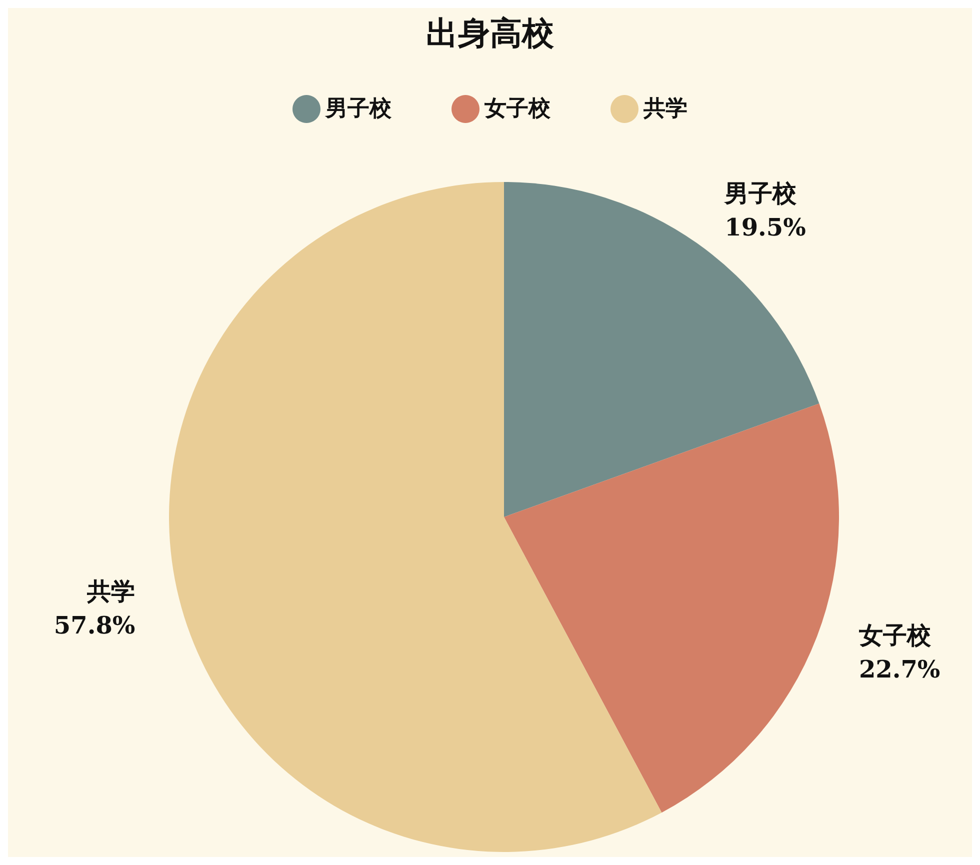 The height and width of the screenshot is (865, 980). Describe the element at coordinates (95, 625) in the screenshot. I see `data-label: 57.8%` at that location.